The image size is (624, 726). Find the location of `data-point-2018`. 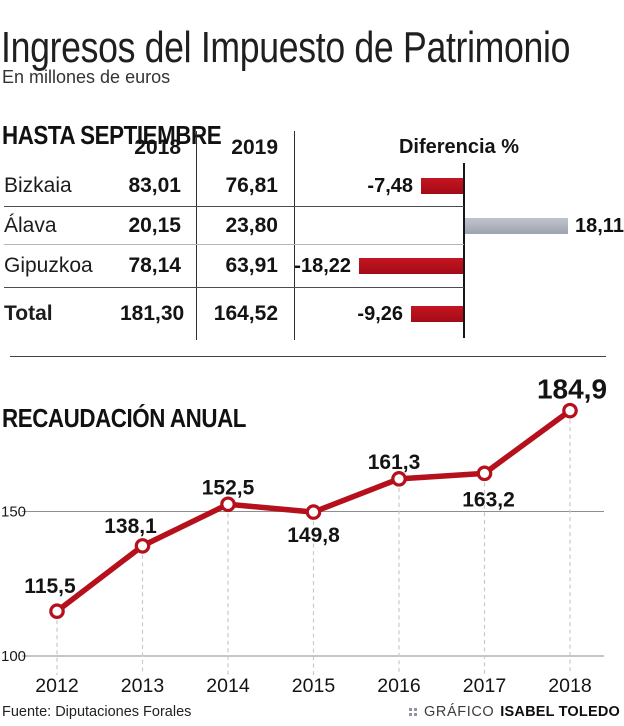

data-point-2018 is located at coordinates (570, 410).